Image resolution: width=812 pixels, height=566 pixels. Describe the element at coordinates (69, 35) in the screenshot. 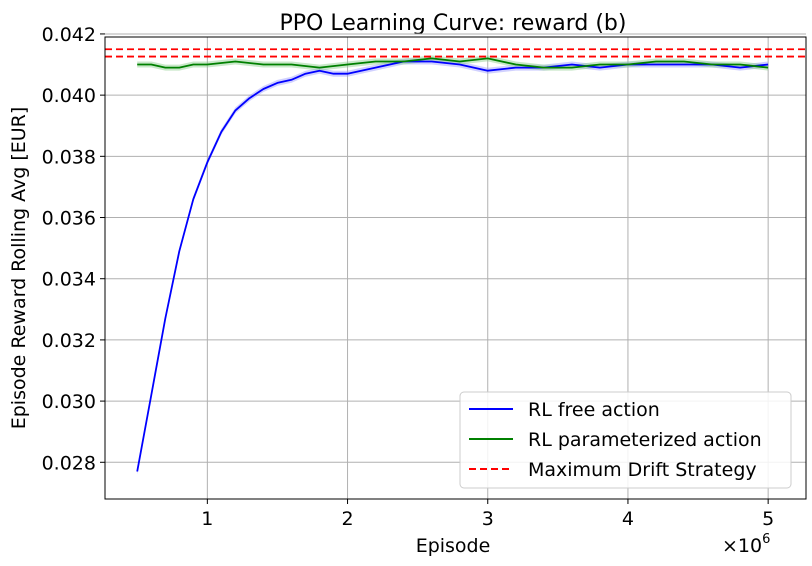

I see `y-tick-label: 0.042` at that location.